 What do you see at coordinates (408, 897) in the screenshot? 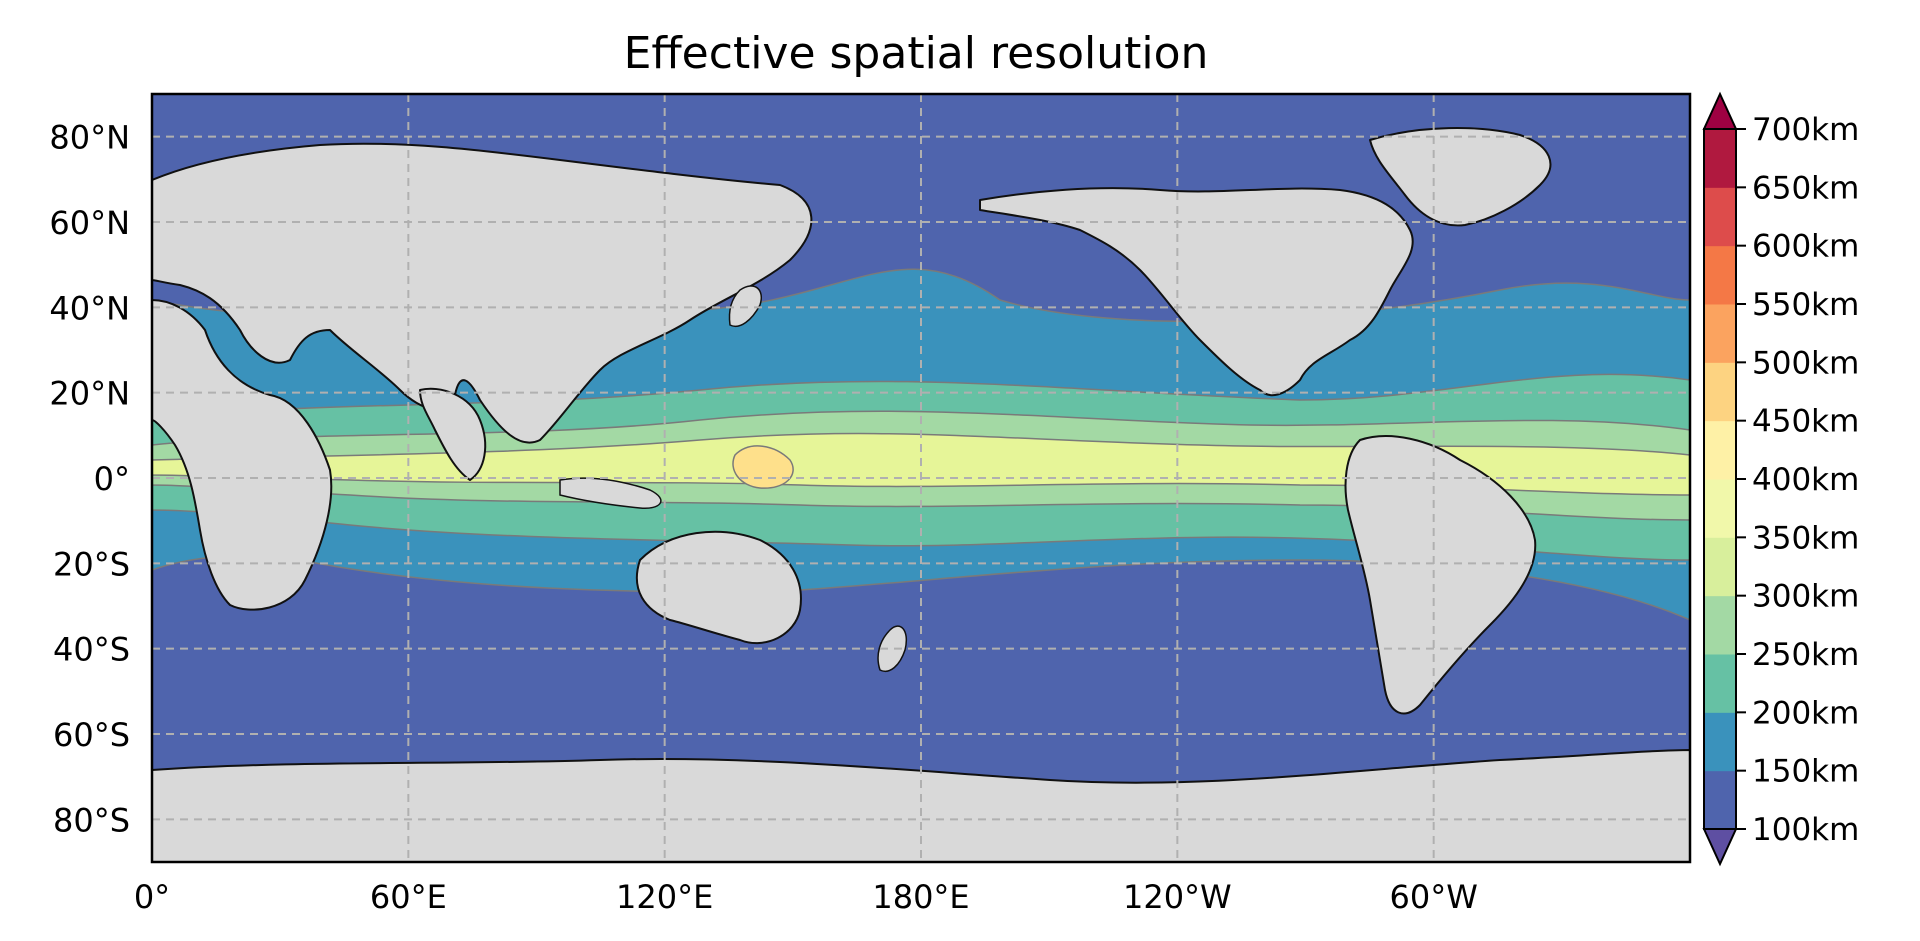
I see `lon-tick-label: 60°E` at bounding box center [408, 897].